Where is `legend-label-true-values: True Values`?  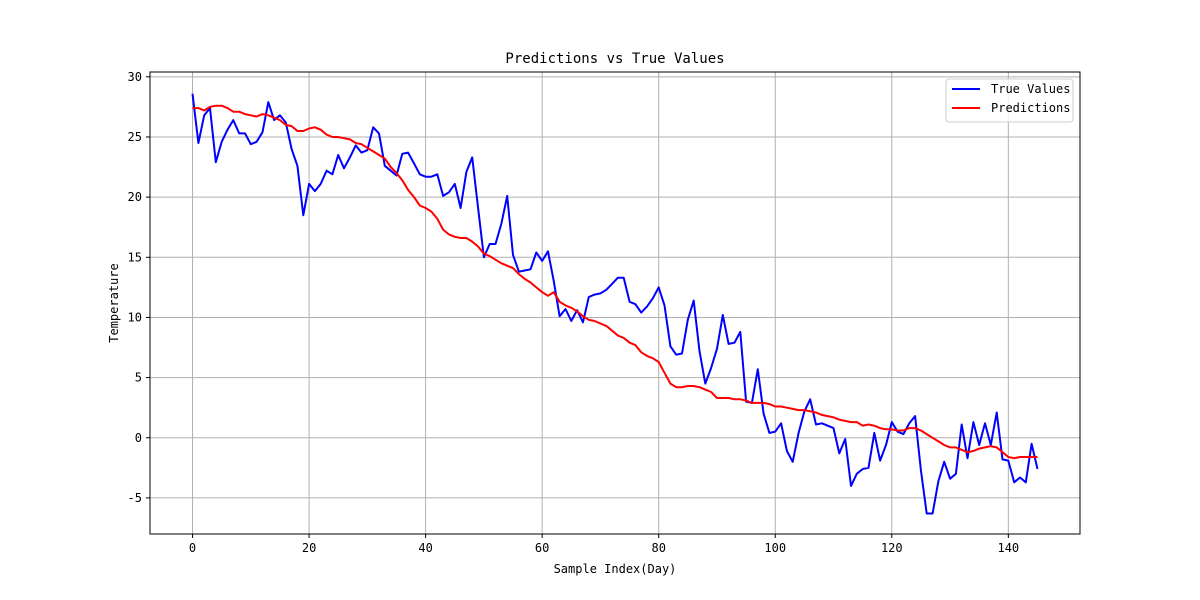
legend-label-true-values: True Values is located at coordinates (1030, 89).